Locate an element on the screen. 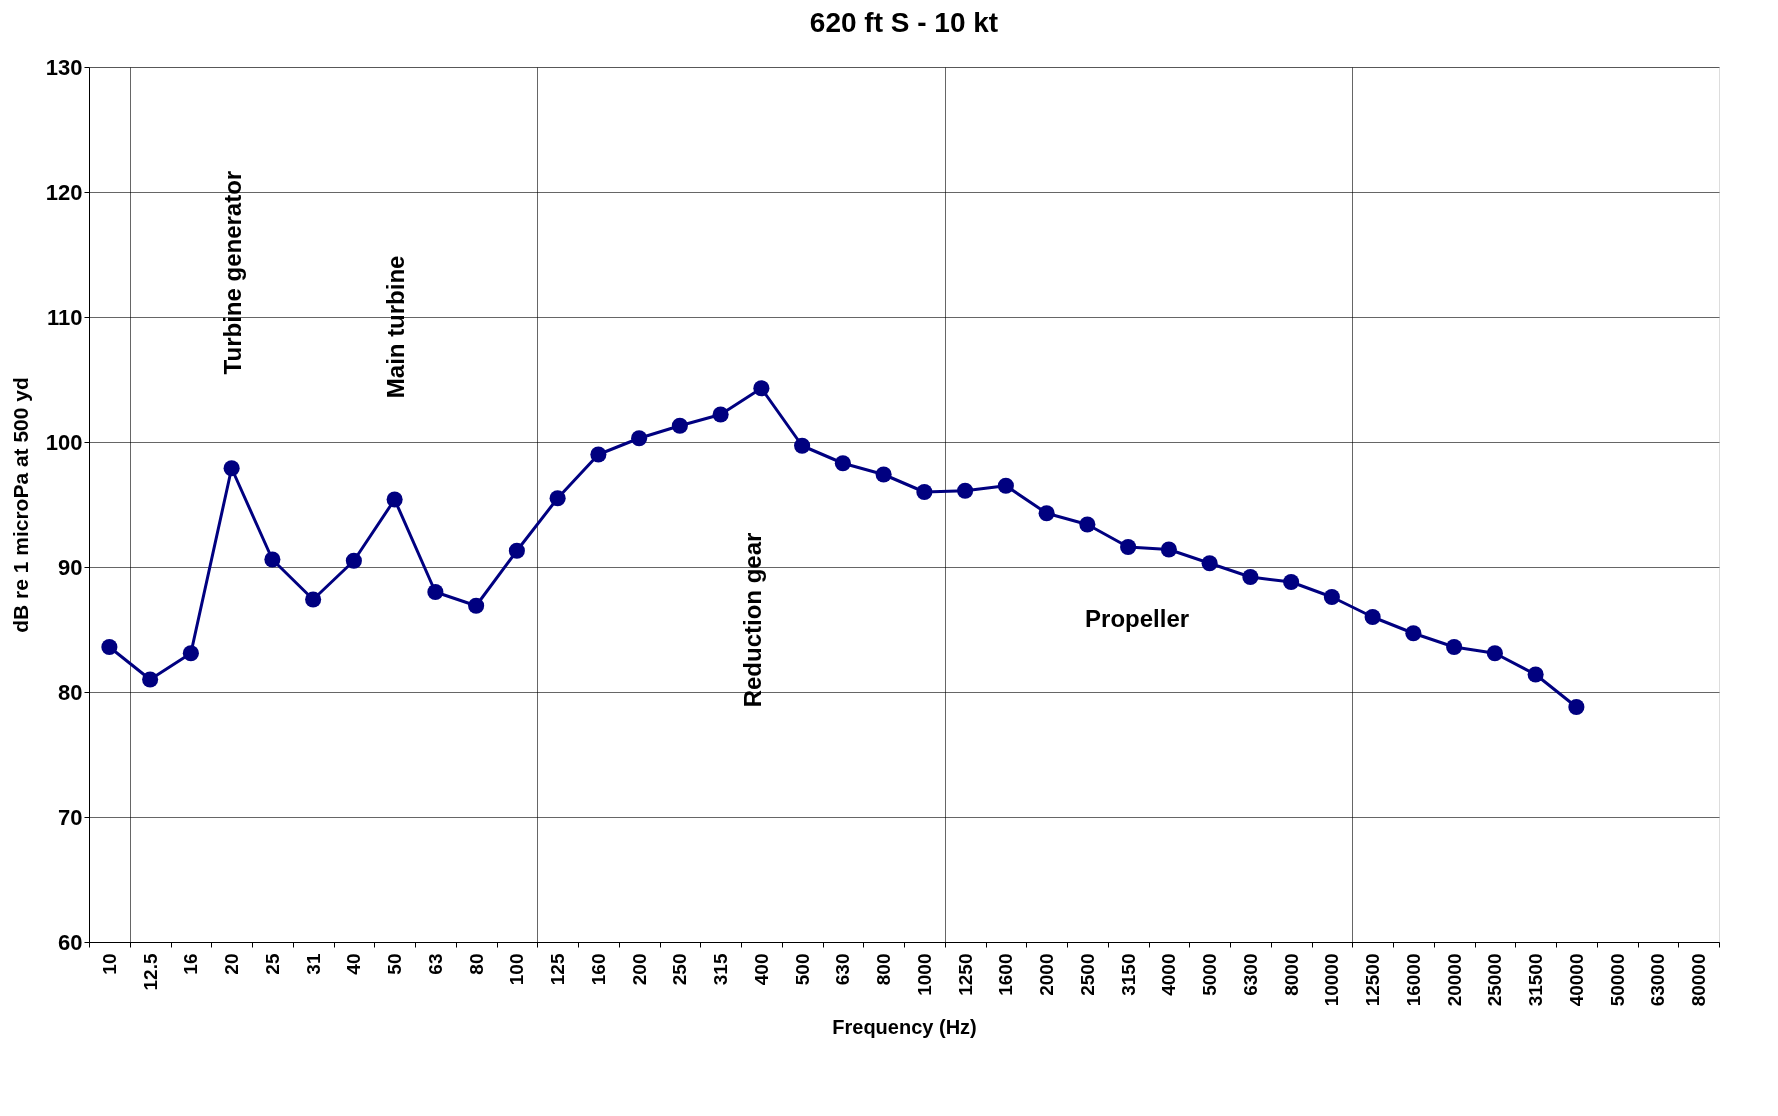  x-tick-label: 1000 is located at coordinates (924, 974).